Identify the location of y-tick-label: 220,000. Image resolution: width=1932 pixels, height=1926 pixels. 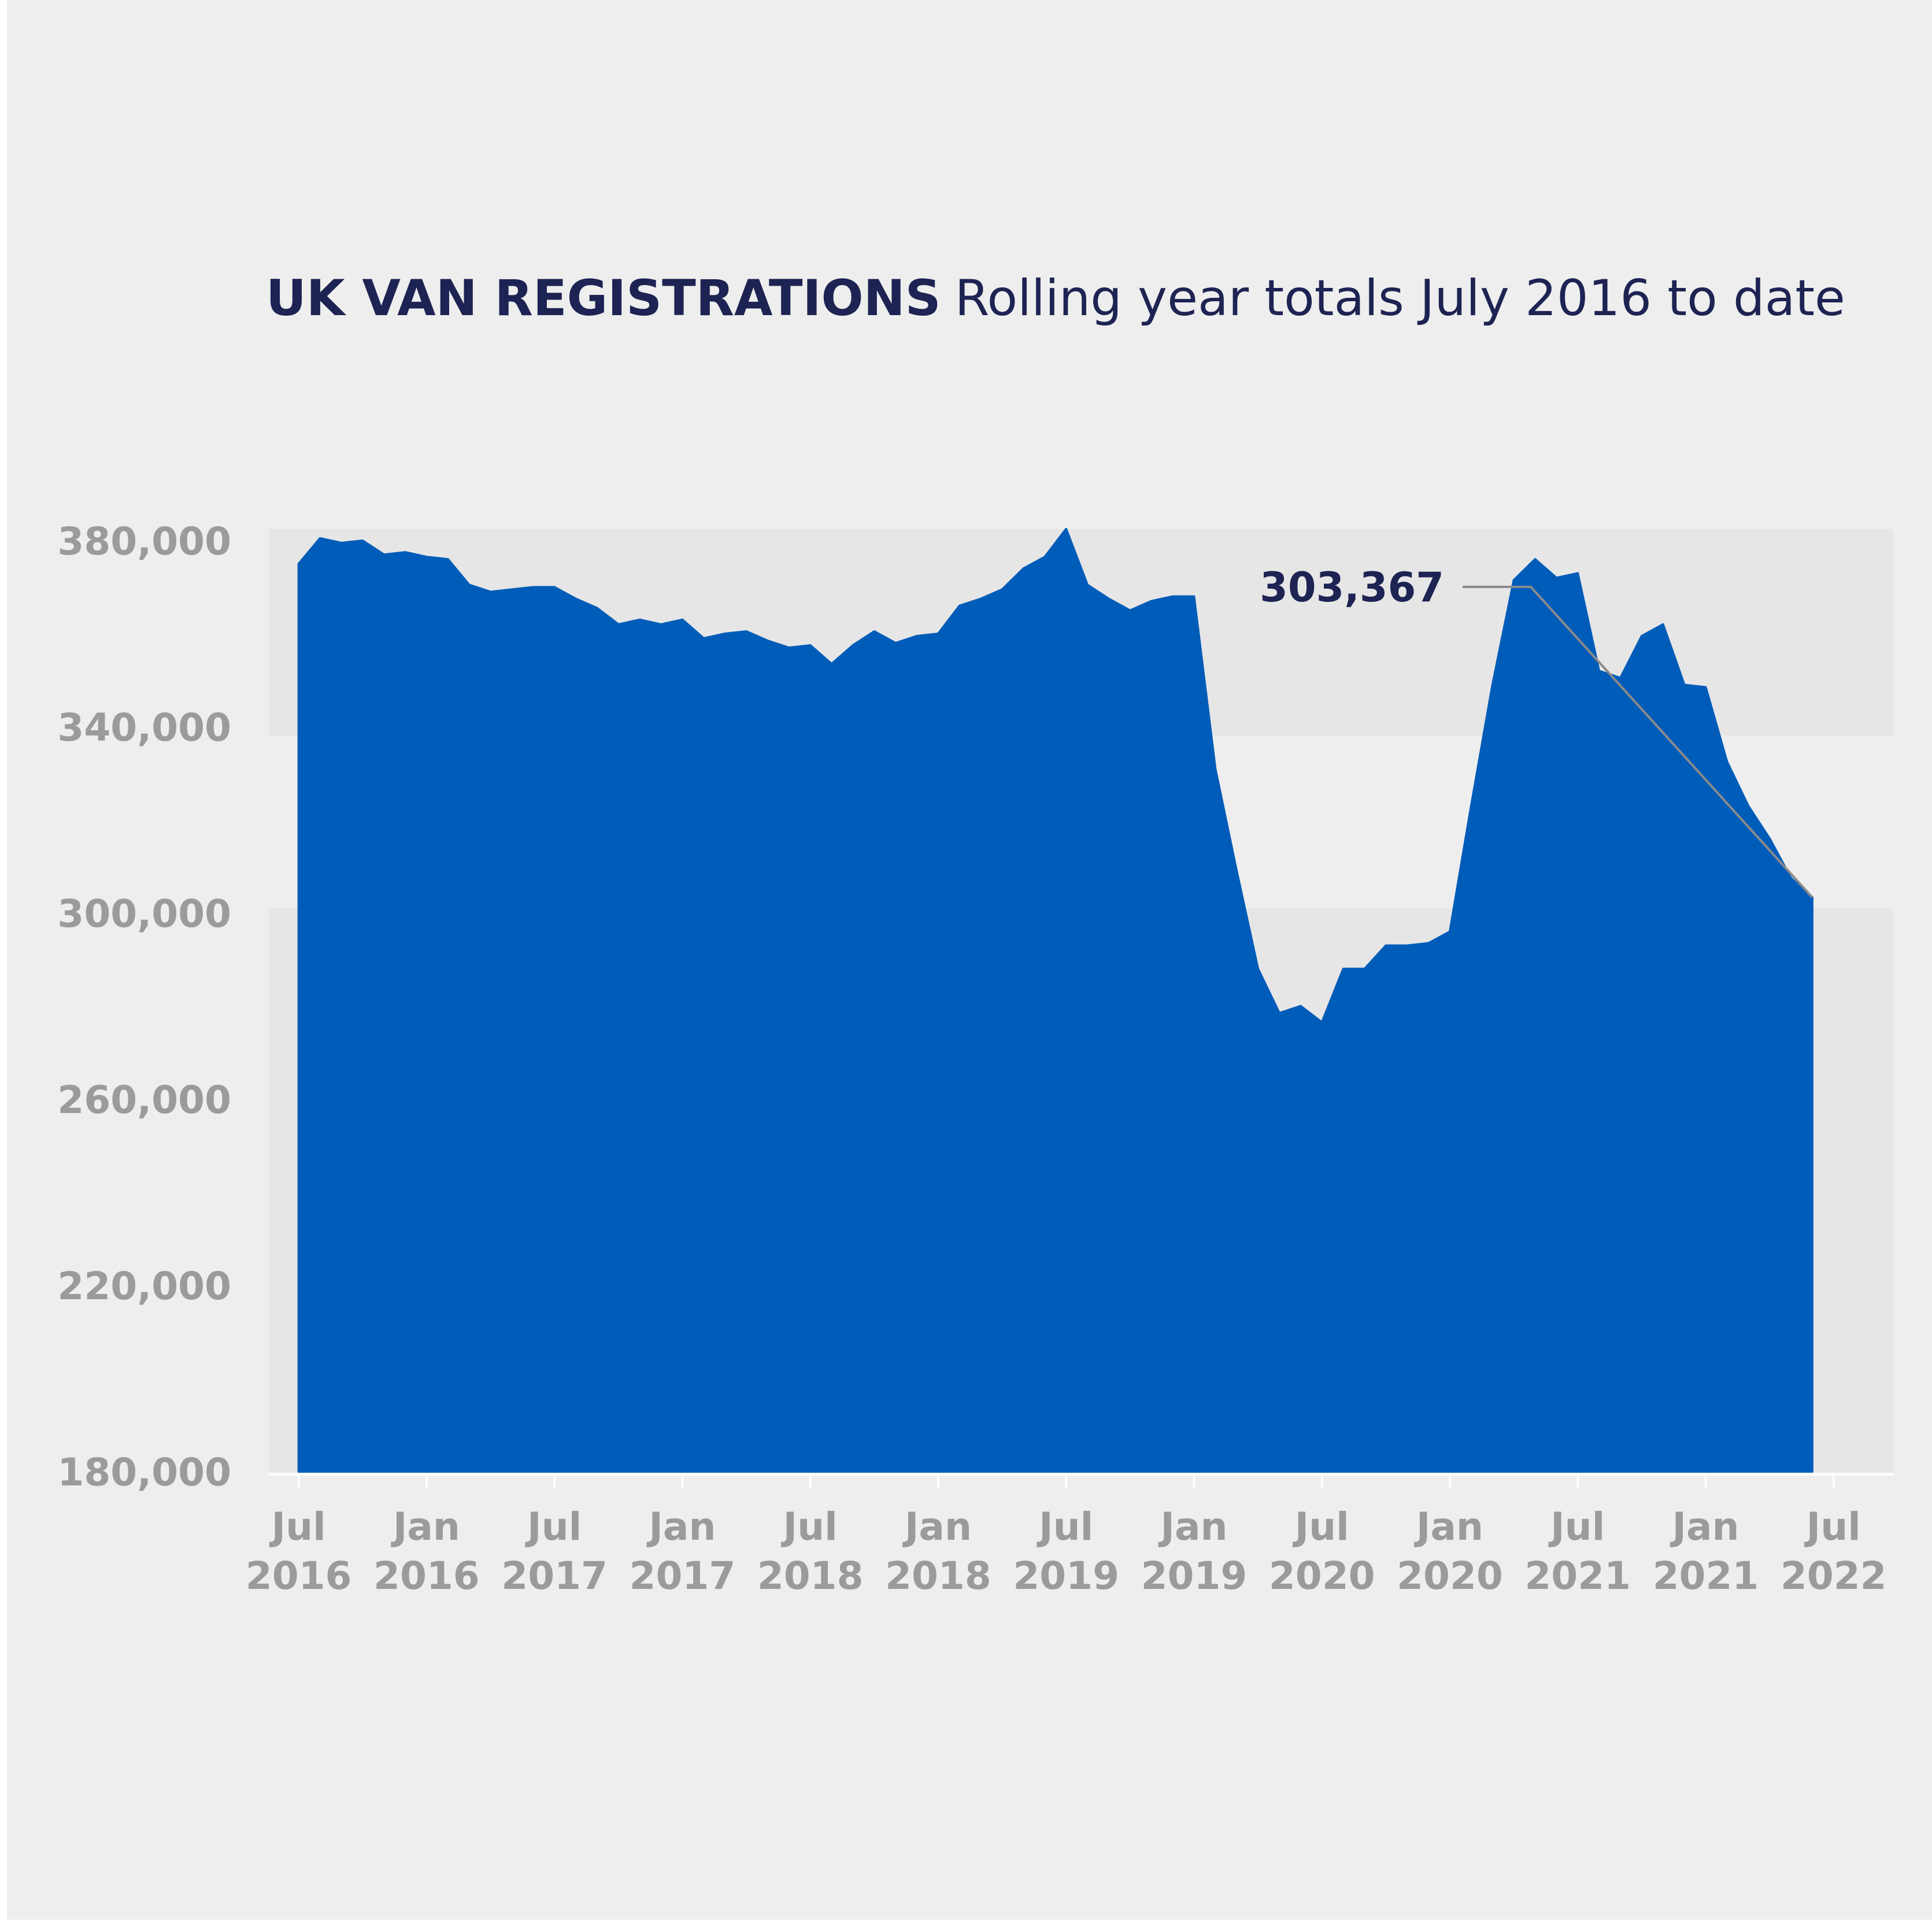
(144, 1286).